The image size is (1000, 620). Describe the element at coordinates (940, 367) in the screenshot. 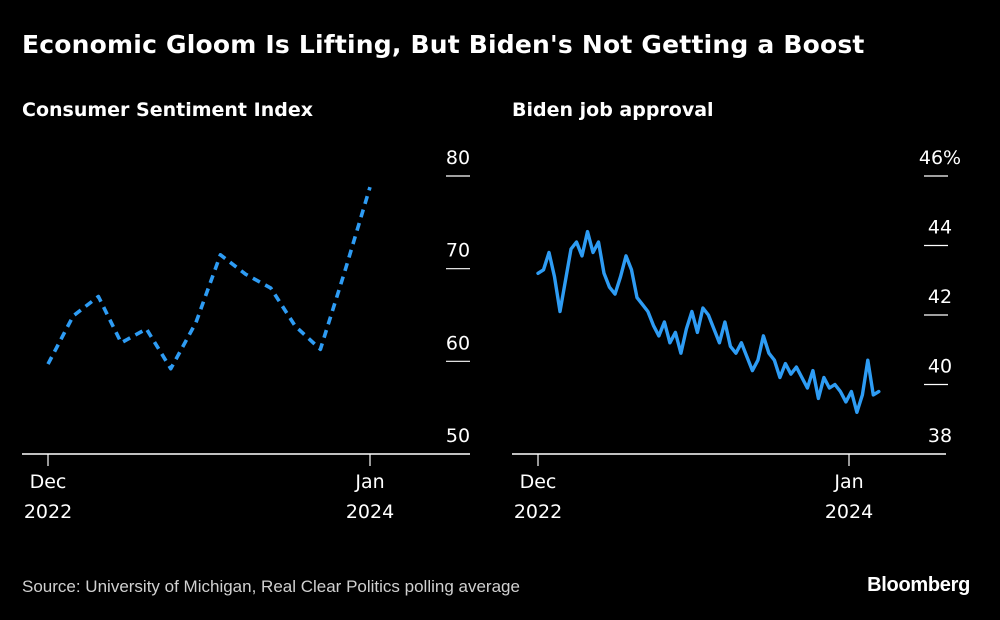

I see `approval-ytick-label-40: 40` at that location.